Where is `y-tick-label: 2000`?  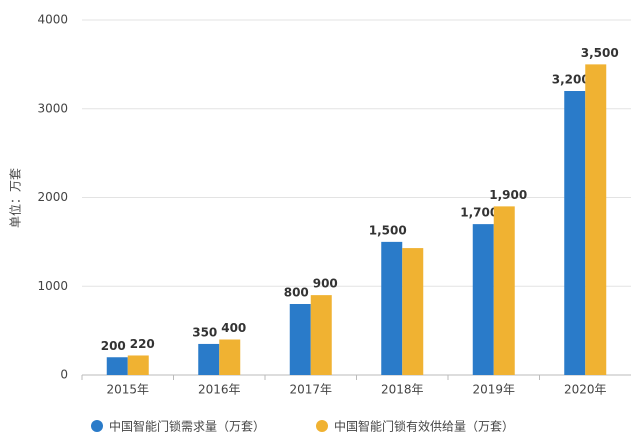 y-tick-label: 2000 is located at coordinates (52, 197).